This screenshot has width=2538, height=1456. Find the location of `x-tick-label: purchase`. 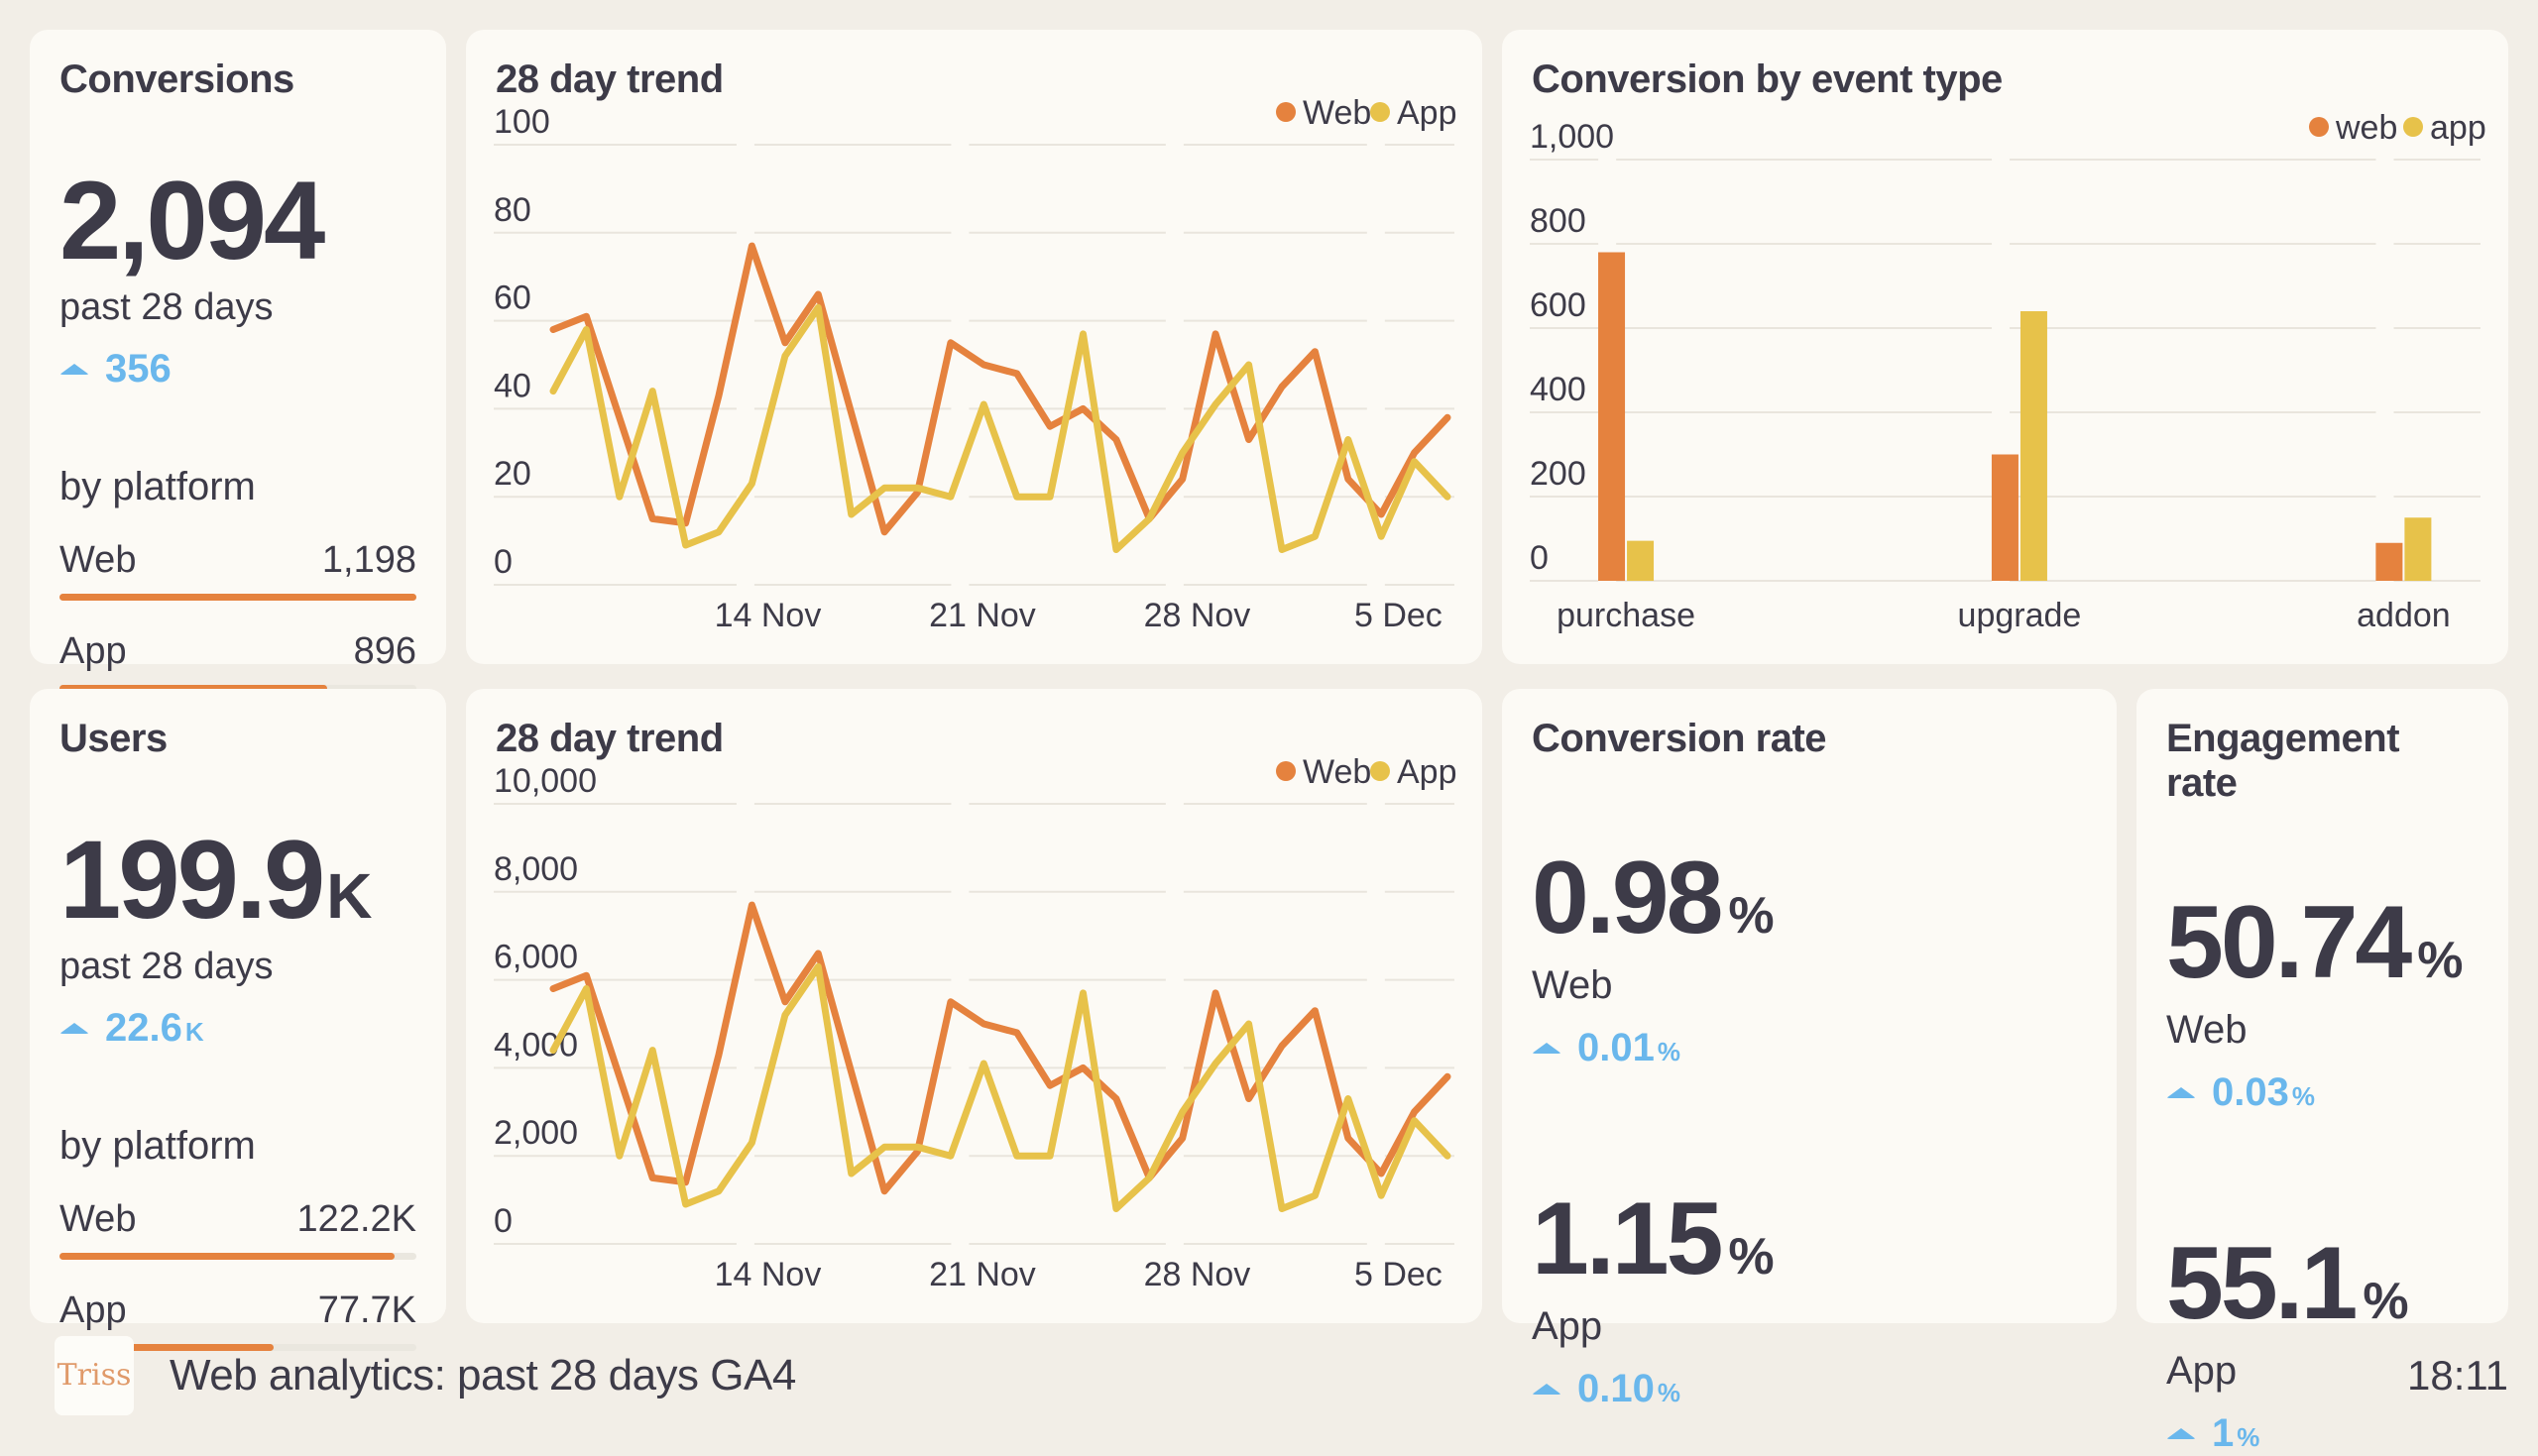

x-tick-label: purchase is located at coordinates (1626, 615).